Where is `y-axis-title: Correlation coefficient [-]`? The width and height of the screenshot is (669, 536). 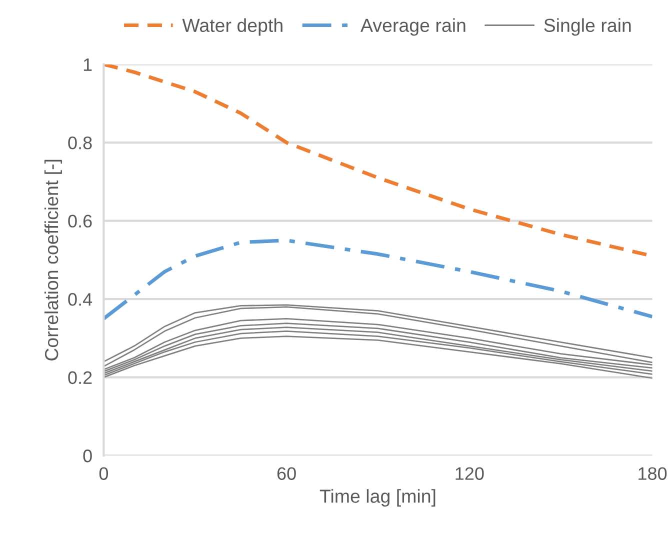 y-axis-title: Correlation coefficient [-] is located at coordinates (53, 260).